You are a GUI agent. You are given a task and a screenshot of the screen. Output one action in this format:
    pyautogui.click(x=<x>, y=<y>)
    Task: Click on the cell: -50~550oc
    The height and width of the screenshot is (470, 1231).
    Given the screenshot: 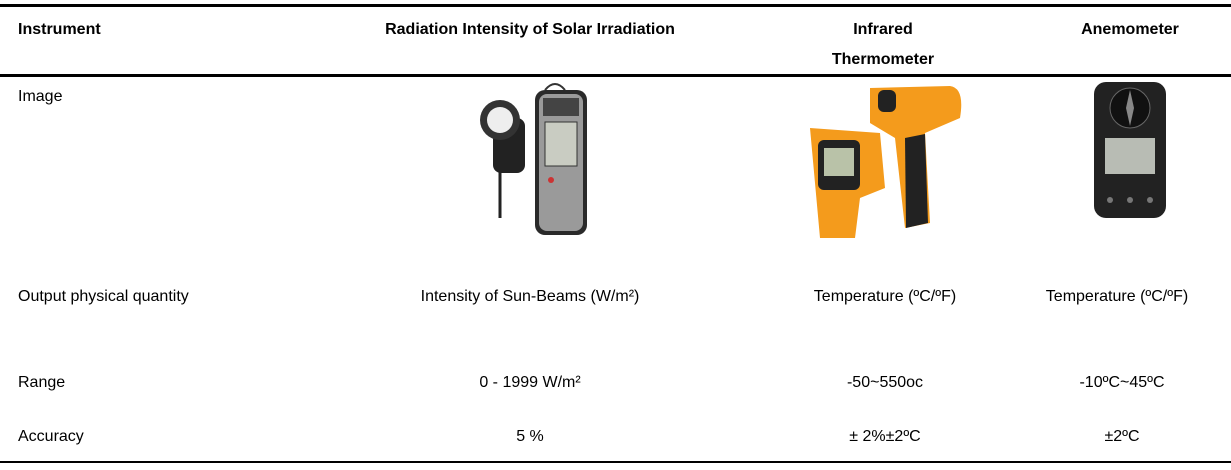 What is the action you would take?
    pyautogui.click(x=885, y=382)
    